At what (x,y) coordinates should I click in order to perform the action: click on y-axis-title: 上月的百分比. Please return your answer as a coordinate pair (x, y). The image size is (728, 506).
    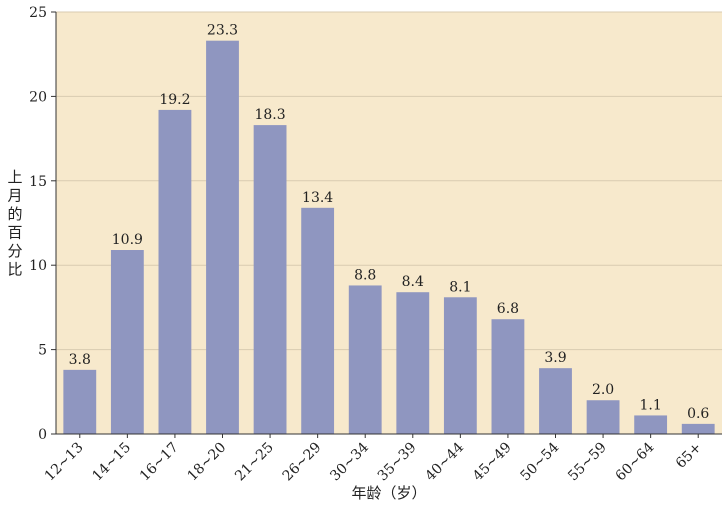
    Looking at the image, I should click on (14, 223).